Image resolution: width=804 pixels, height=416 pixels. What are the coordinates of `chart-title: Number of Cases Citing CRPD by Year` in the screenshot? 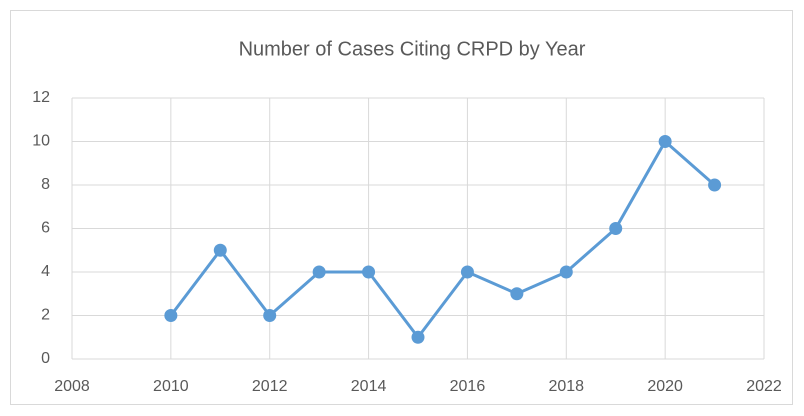 It's located at (412, 49).